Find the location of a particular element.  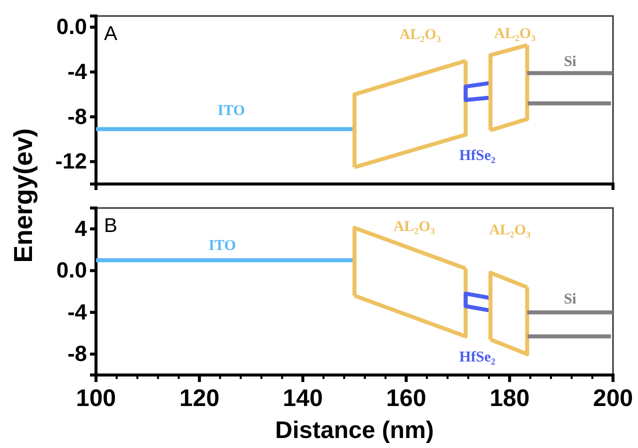

x-axis-title: Distance (nm) is located at coordinates (354, 430).